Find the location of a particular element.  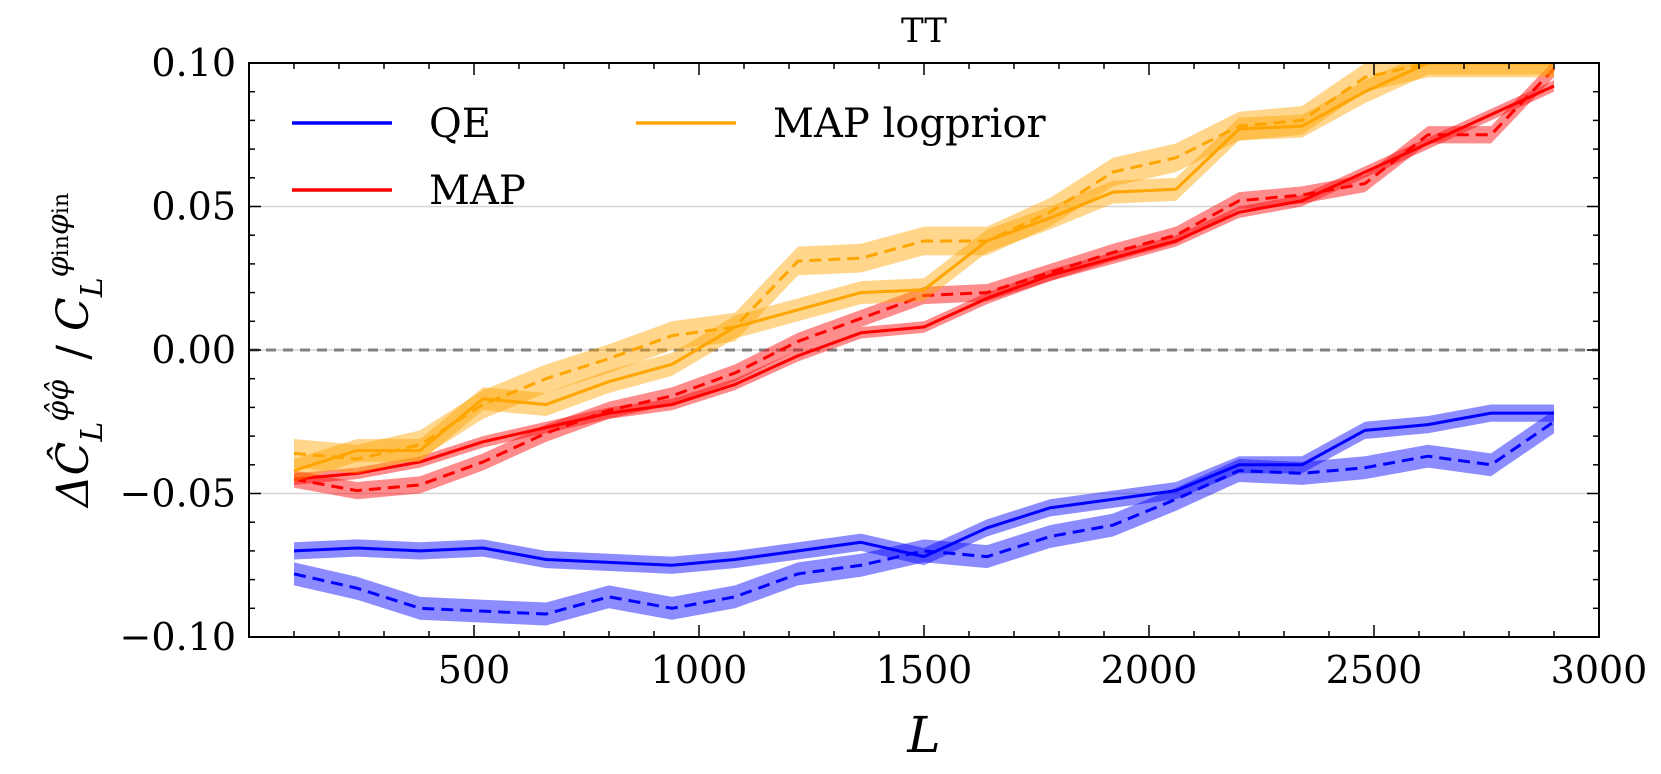

y-tick-label: −0.10 is located at coordinates (178, 637).